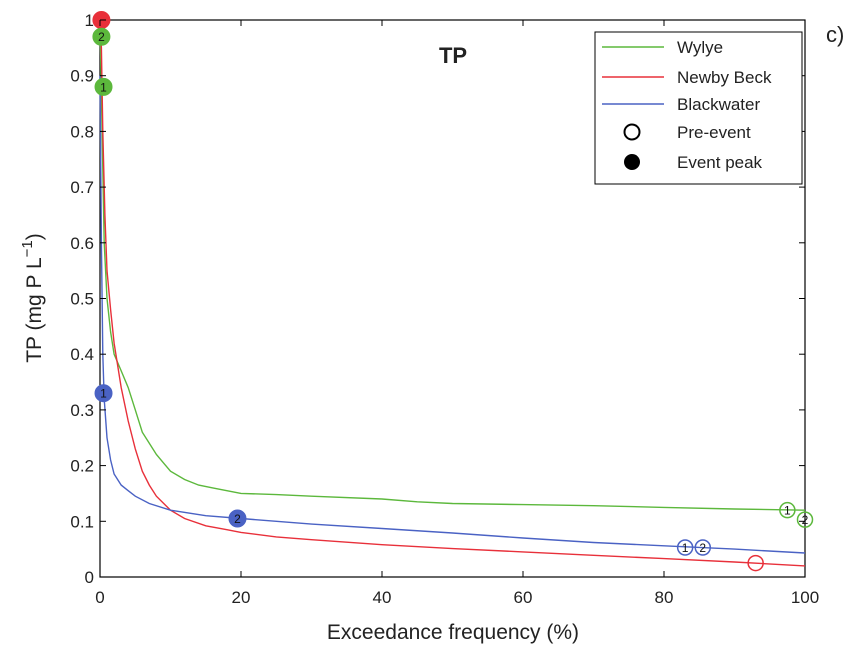 The width and height of the screenshot is (854, 646). I want to click on marker-blackwater-pre-event-2-label: 2, so click(702, 548).